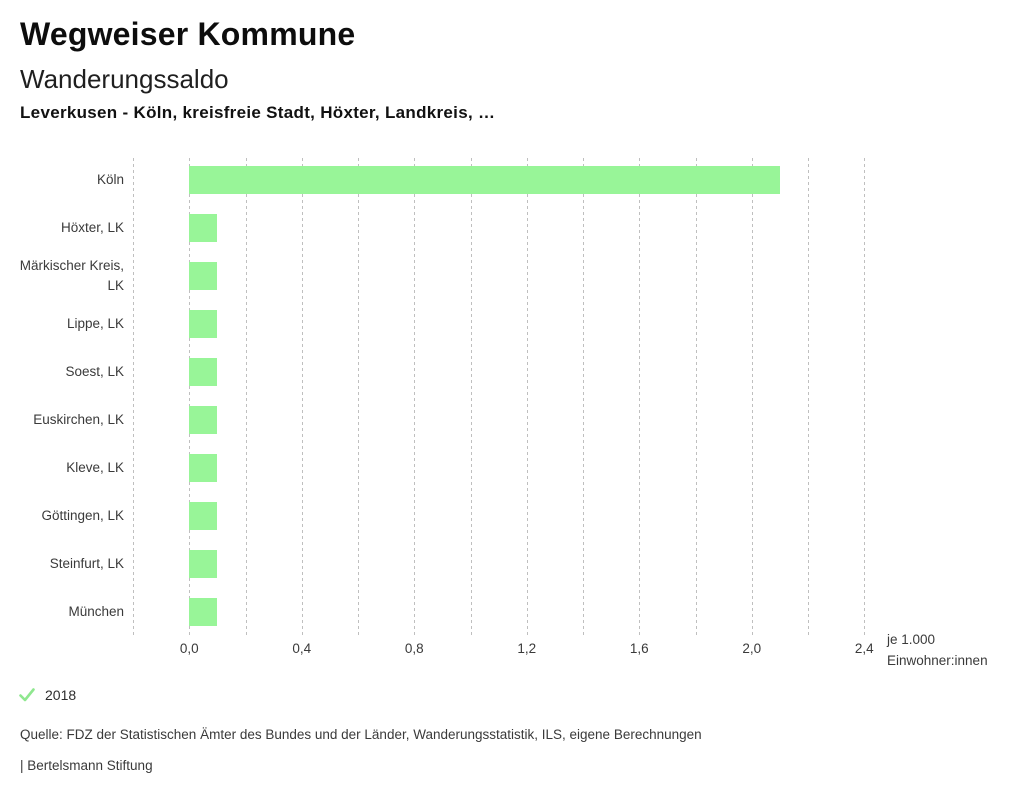 The width and height of the screenshot is (1024, 799). What do you see at coordinates (124, 79) in the screenshot?
I see `chart-title: Wanderungssaldo` at bounding box center [124, 79].